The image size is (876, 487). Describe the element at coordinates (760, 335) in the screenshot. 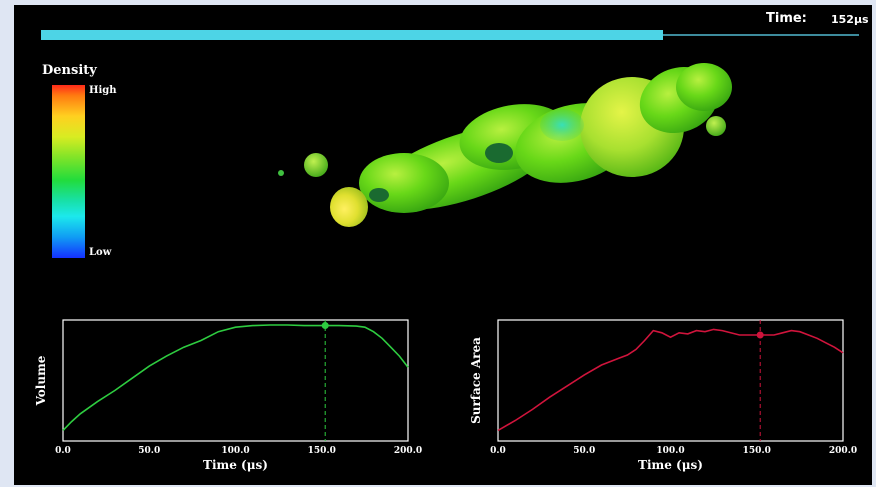

I see `surface-area-chart-cursor-marker` at that location.